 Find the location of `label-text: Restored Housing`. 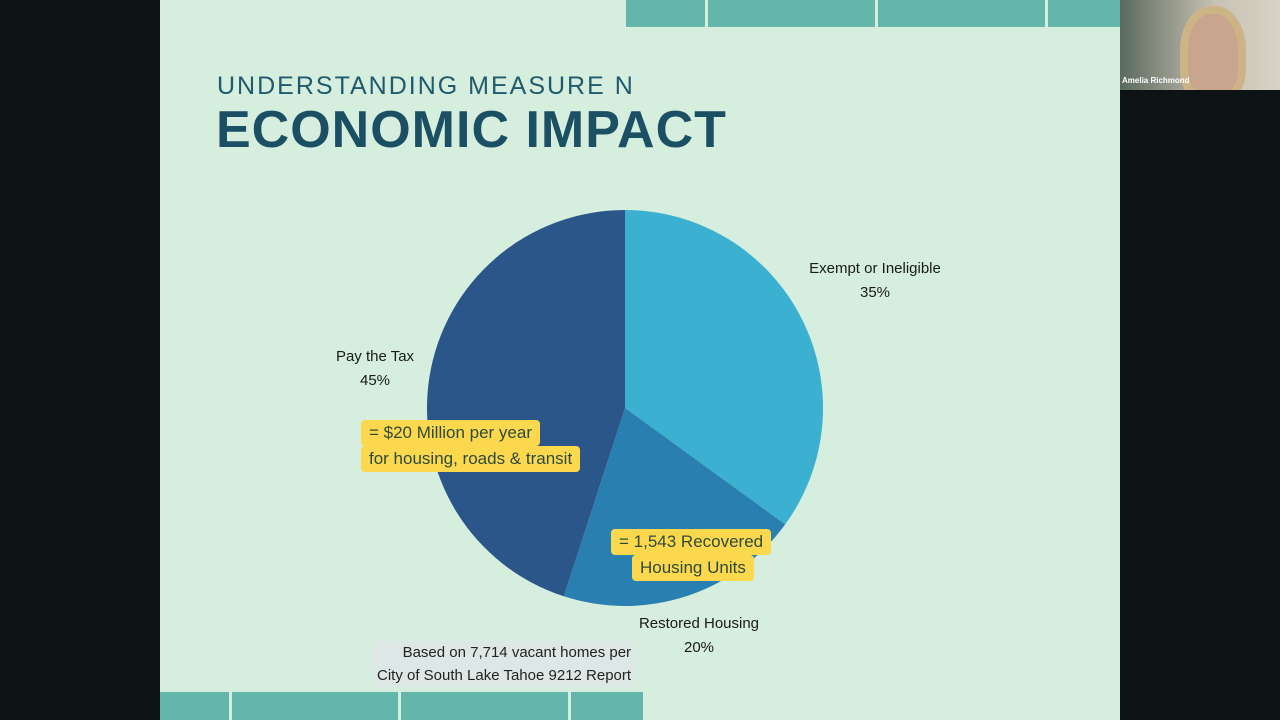

label-text: Restored Housing is located at coordinates (699, 623).